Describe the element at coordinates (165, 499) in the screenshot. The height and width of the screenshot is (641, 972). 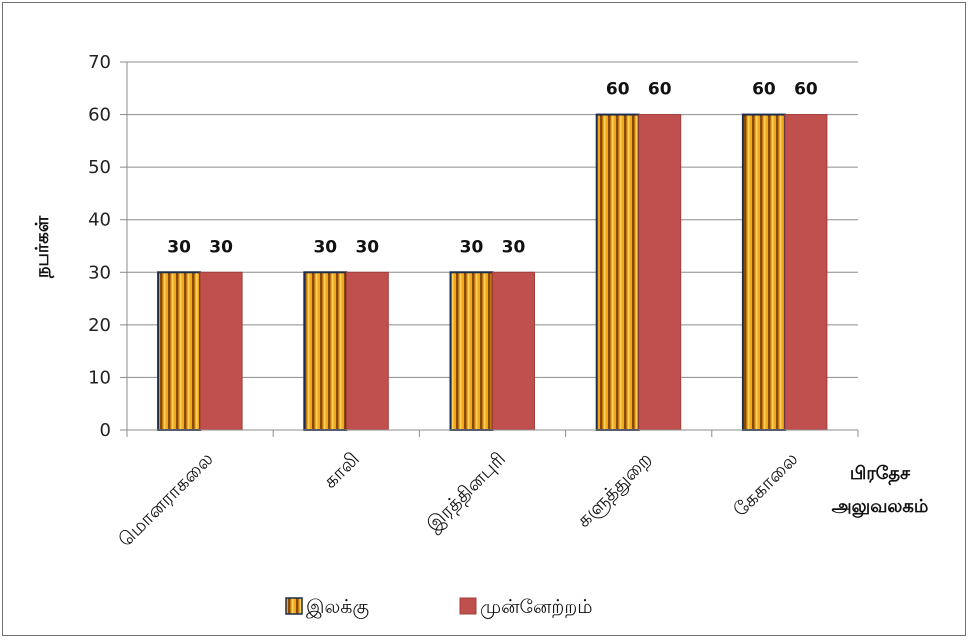
I see `category-label: மொனராகலை` at that location.